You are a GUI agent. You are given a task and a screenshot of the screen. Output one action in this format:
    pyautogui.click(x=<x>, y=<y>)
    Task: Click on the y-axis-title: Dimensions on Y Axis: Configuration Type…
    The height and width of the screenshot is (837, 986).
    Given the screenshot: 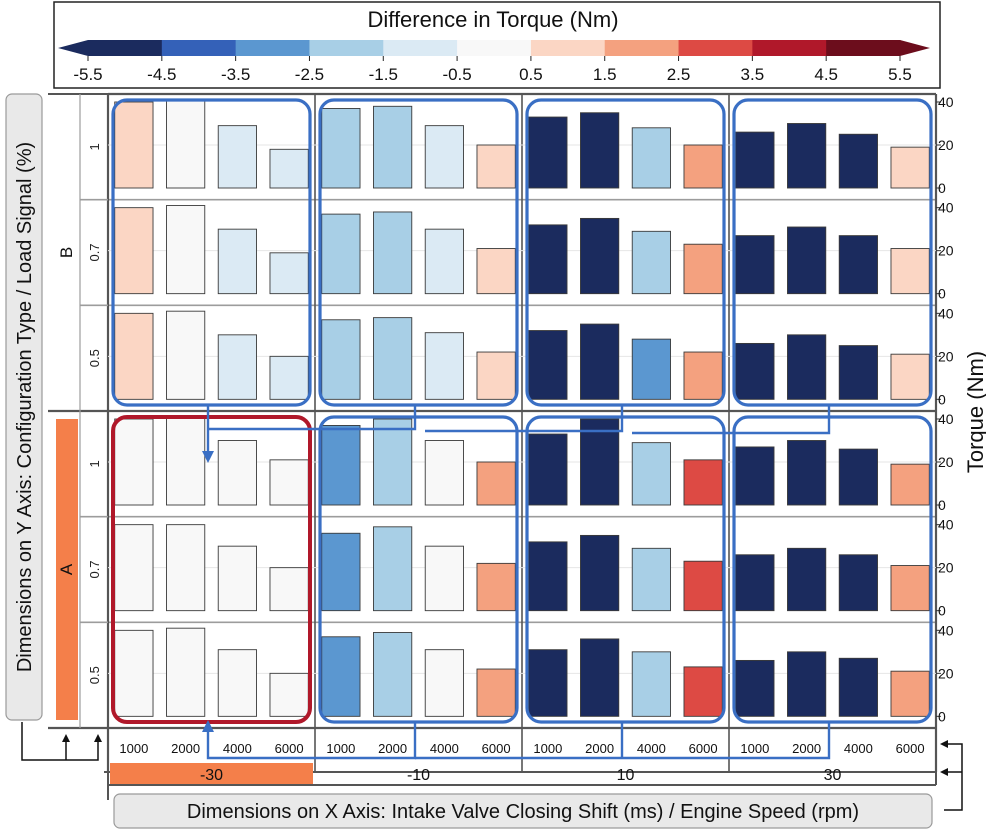 What is the action you would take?
    pyautogui.click(x=25, y=407)
    